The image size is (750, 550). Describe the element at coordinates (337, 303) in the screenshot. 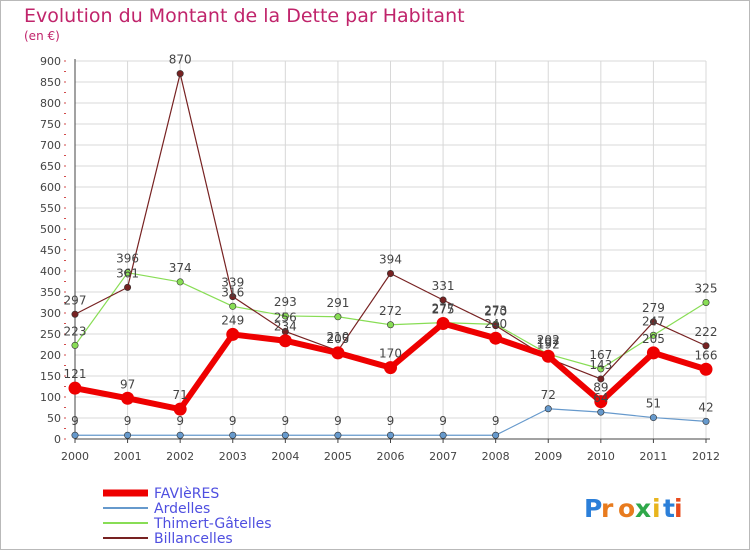

I see `data-label: 291` at that location.